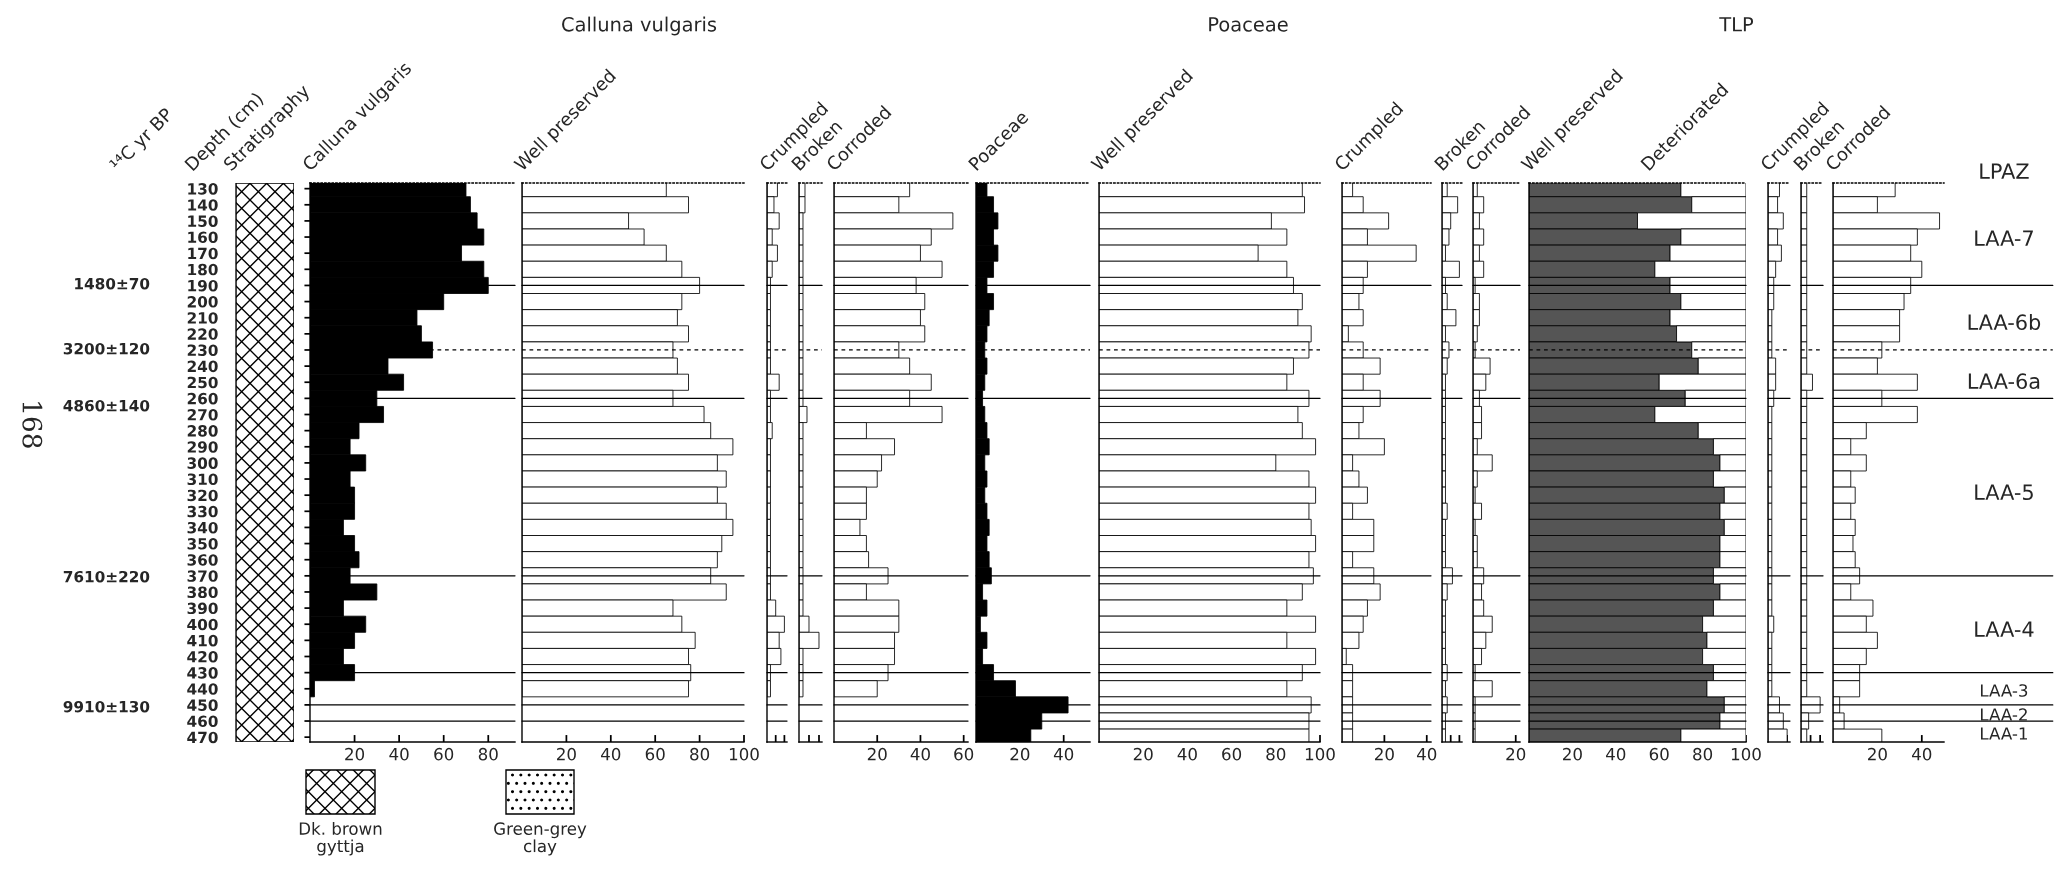 Image resolution: width=2061 pixels, height=884 pixels. What do you see at coordinates (202, 576) in the screenshot?
I see `y-tick-label: 370` at bounding box center [202, 576].